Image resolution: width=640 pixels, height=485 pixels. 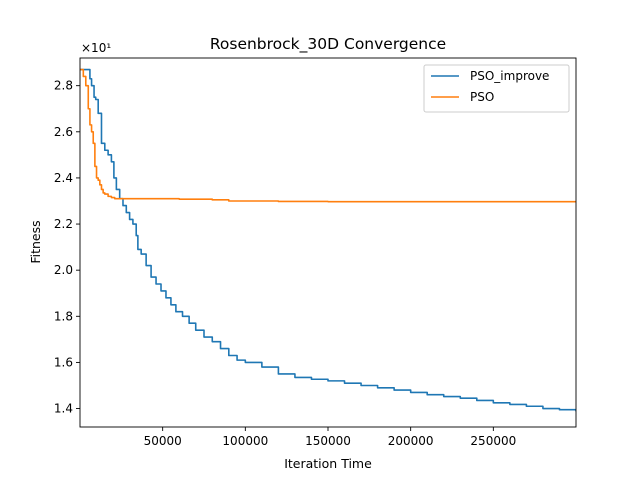 I want to click on y-tick-label: 2.4, so click(x=63, y=178).